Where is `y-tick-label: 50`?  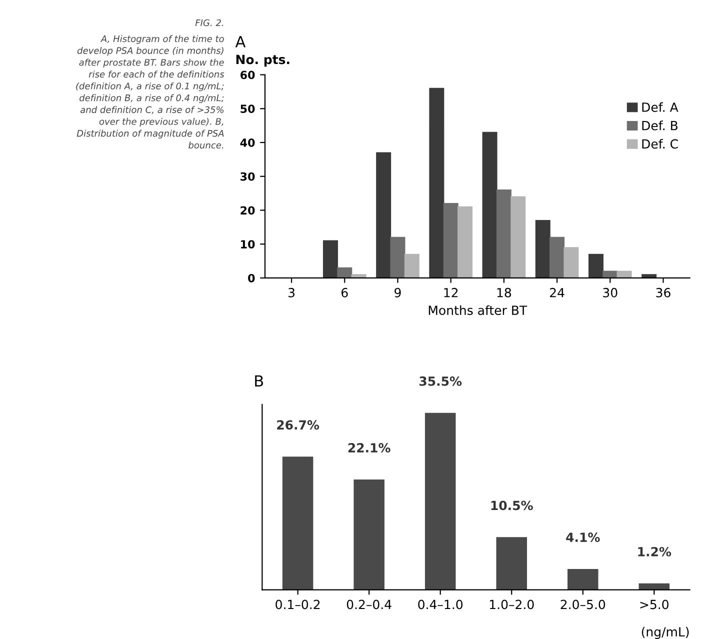
y-tick-label: 50 is located at coordinates (247, 109).